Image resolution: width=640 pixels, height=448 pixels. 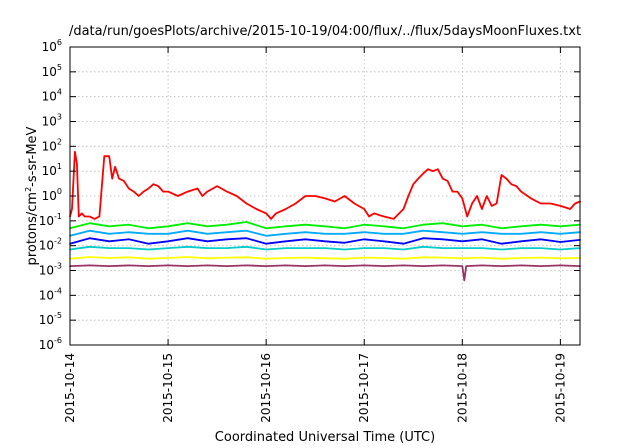 What do you see at coordinates (50, 220) in the screenshot?
I see `y-tick-label: 10⁻¹` at bounding box center [50, 220].